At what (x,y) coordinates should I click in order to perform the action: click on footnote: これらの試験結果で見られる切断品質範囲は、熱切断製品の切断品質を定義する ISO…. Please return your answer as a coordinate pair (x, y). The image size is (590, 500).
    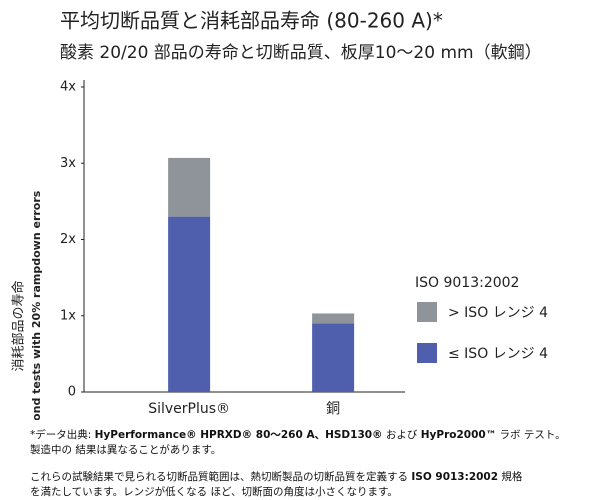
    Looking at the image, I should click on (276, 485).